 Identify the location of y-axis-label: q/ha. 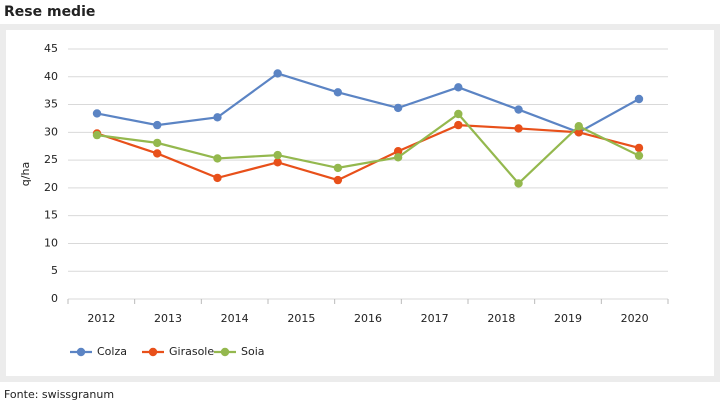
(25, 174).